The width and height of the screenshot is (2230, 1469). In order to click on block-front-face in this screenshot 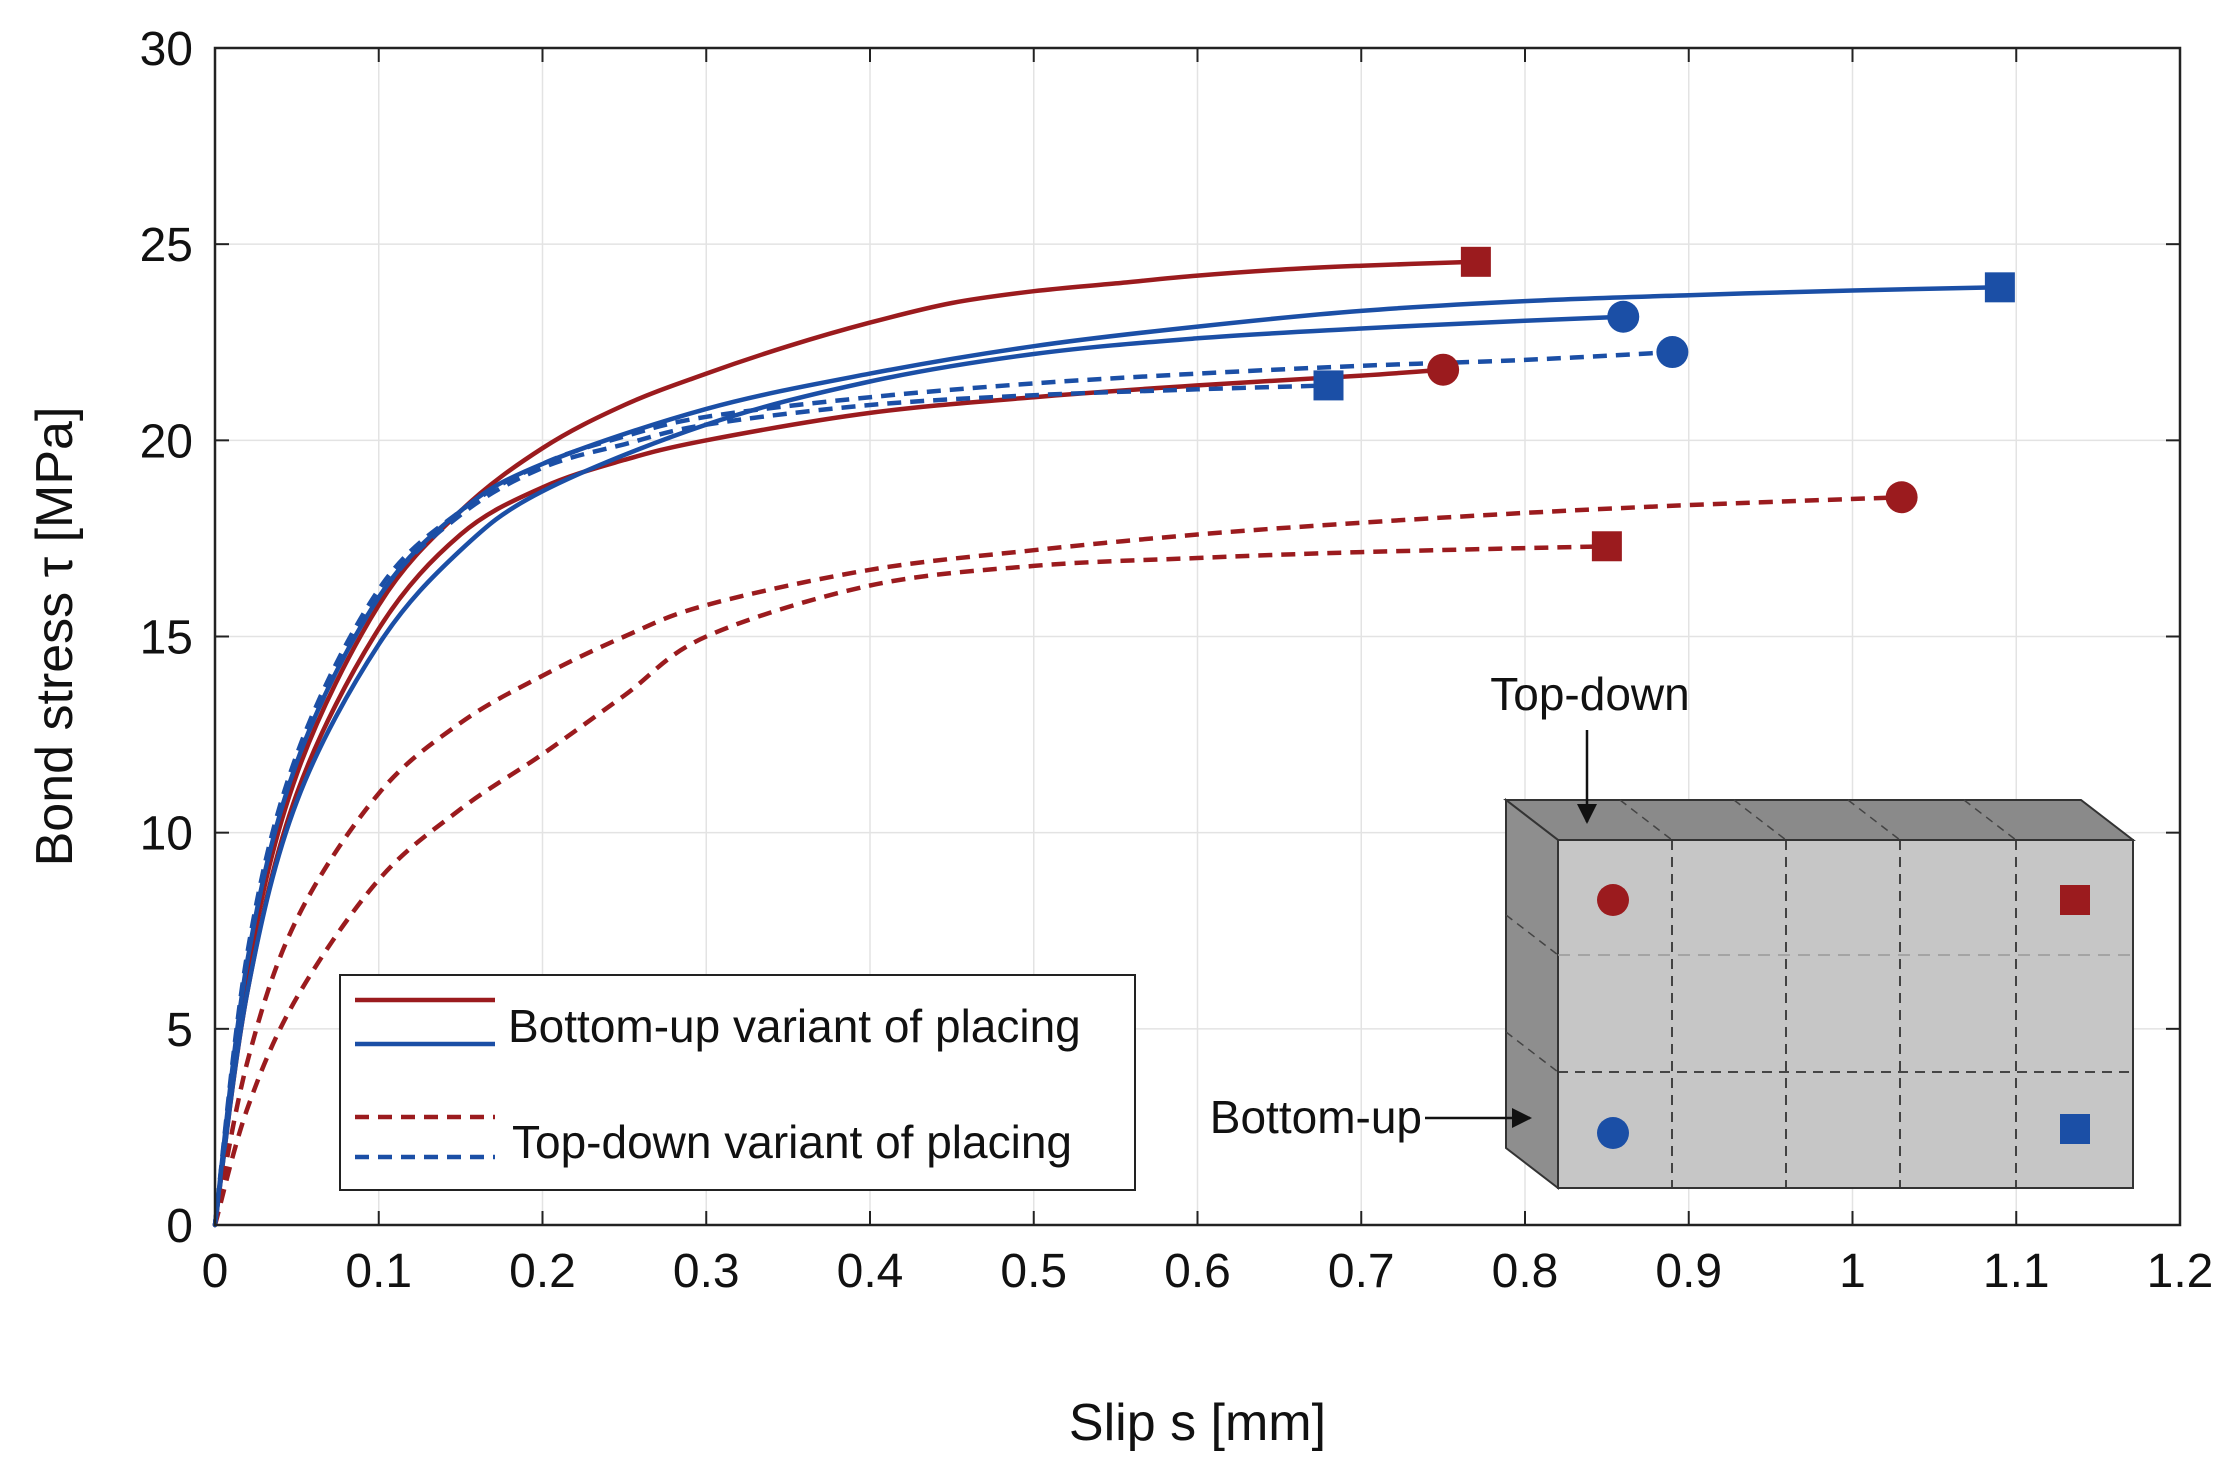, I will do `click(1845, 1014)`.